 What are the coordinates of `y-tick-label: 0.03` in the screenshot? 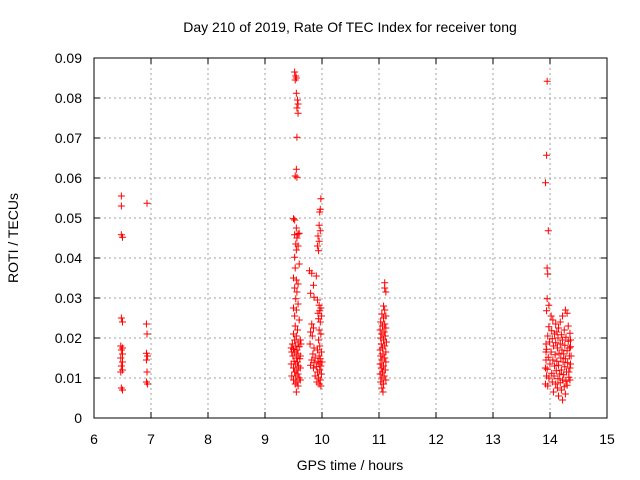 It's located at (68, 298).